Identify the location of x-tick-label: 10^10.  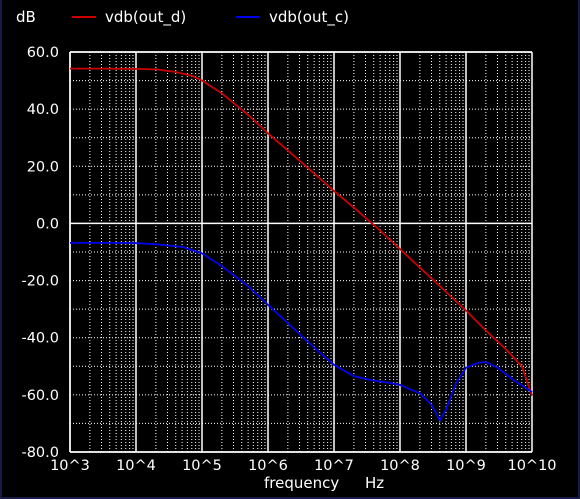
(531, 466).